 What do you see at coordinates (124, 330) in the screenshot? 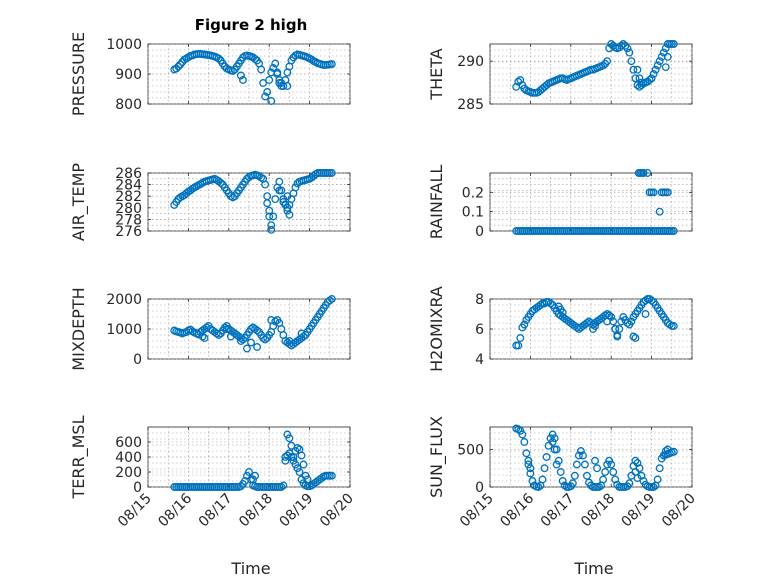
I see `y-tick-label: 1000` at bounding box center [124, 330].